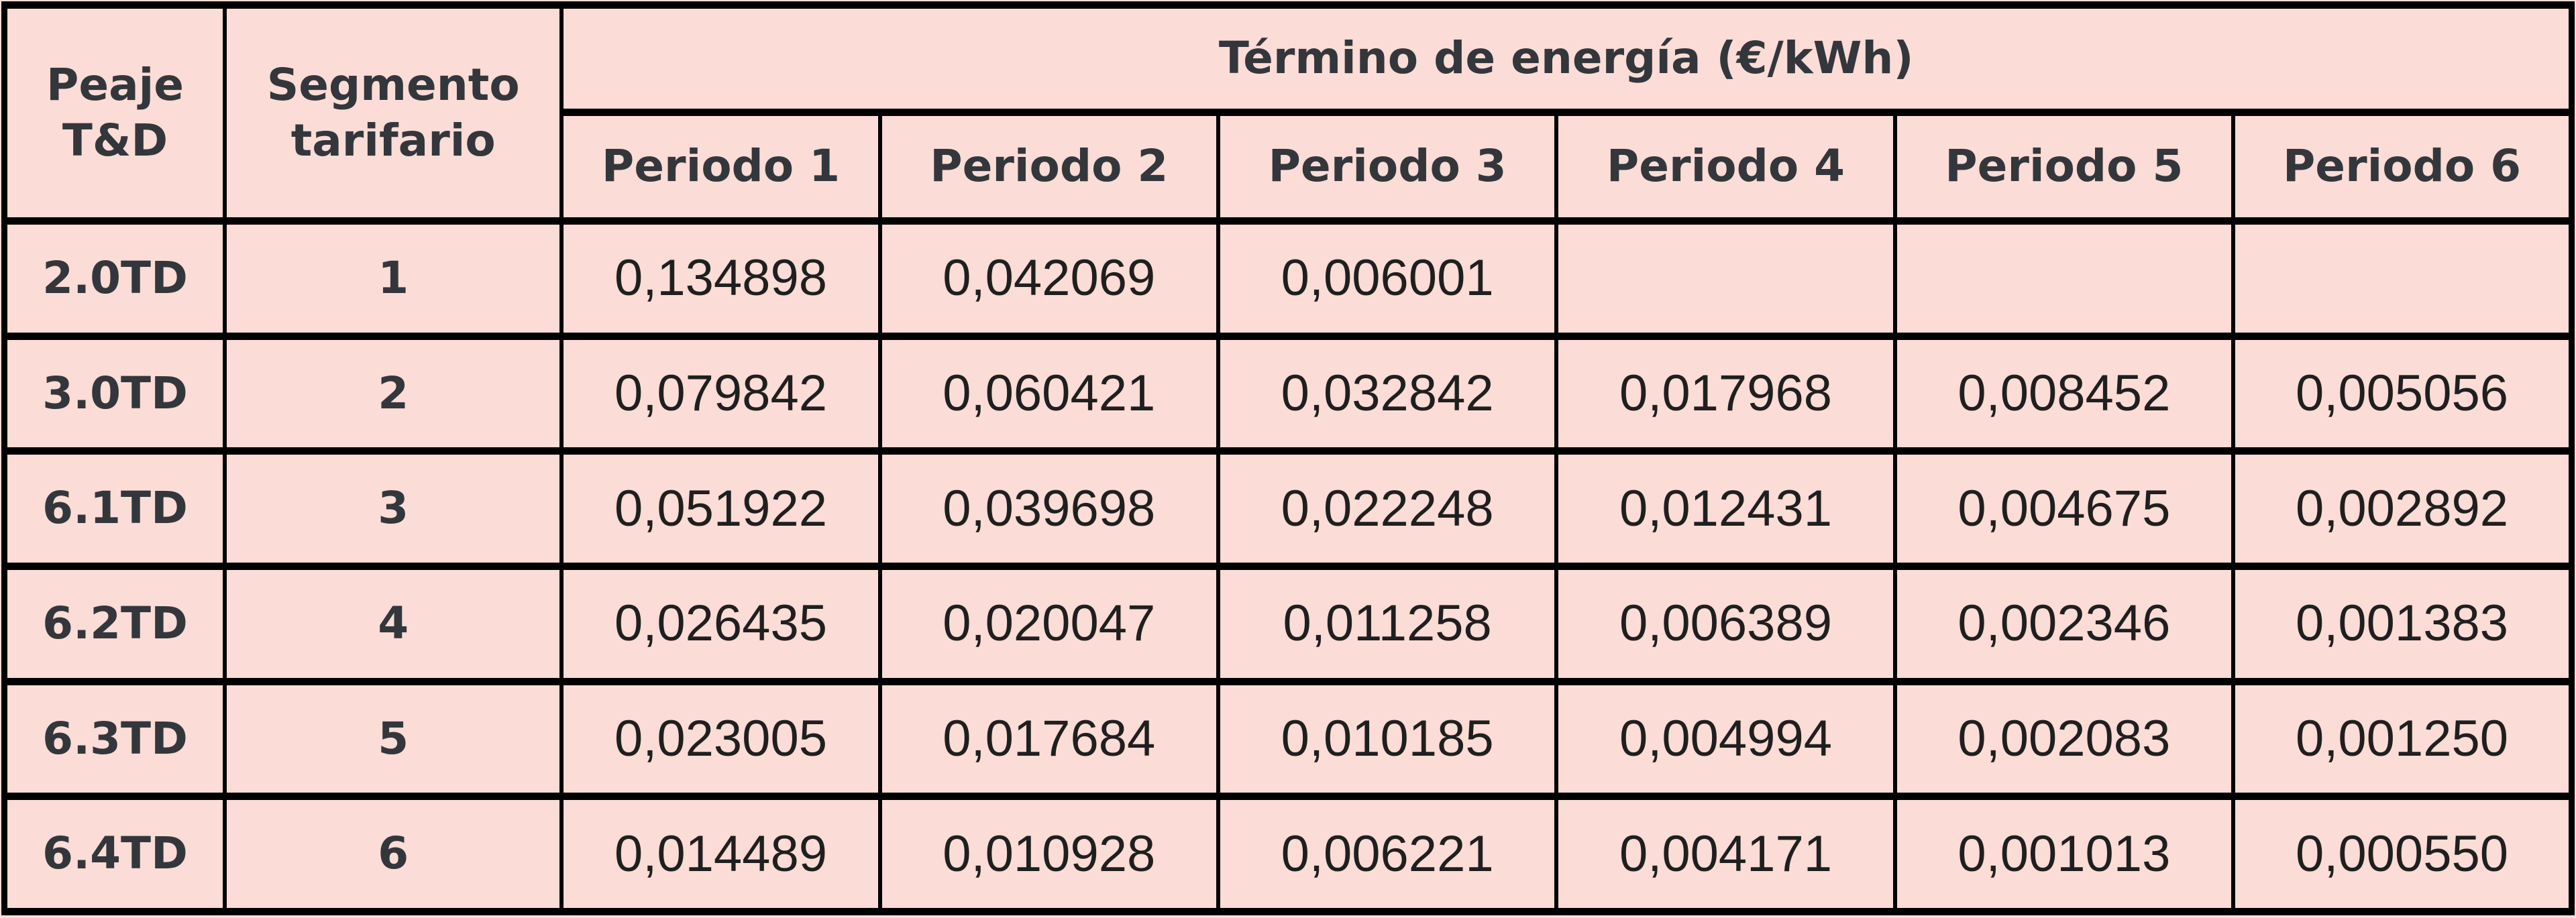 The width and height of the screenshot is (2576, 918). What do you see at coordinates (1725, 167) in the screenshot?
I see `col-header-periodo-4: Periodo 4` at bounding box center [1725, 167].